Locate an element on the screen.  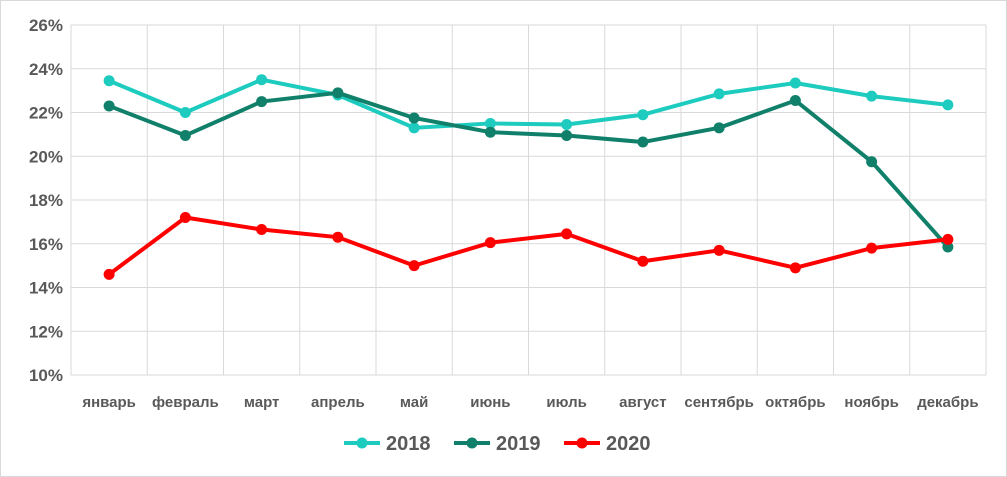
x-tick-label: декабрь is located at coordinates (947, 402).